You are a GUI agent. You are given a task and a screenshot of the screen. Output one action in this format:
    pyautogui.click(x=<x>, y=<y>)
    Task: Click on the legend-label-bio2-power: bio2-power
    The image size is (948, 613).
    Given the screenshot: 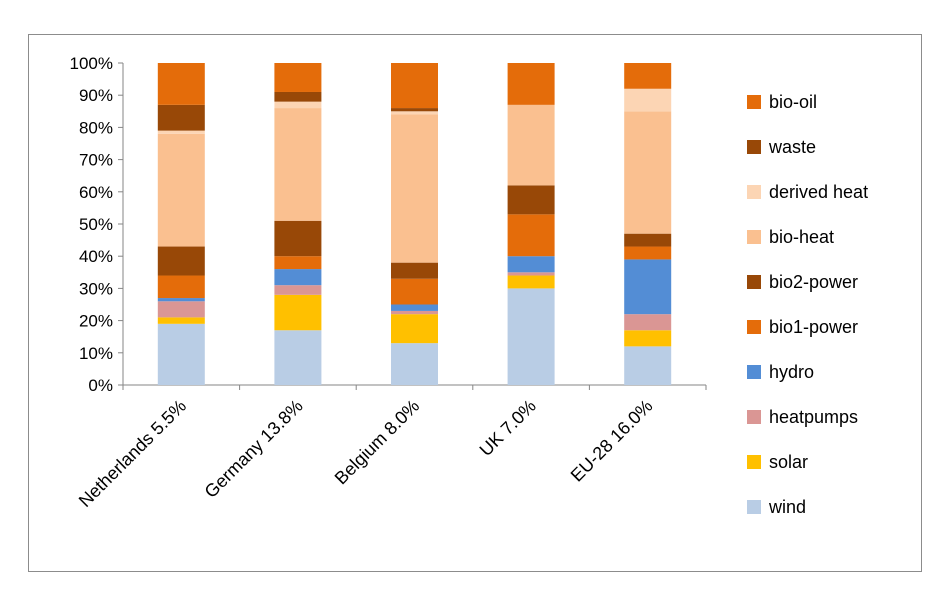 What is the action you would take?
    pyautogui.click(x=813, y=282)
    